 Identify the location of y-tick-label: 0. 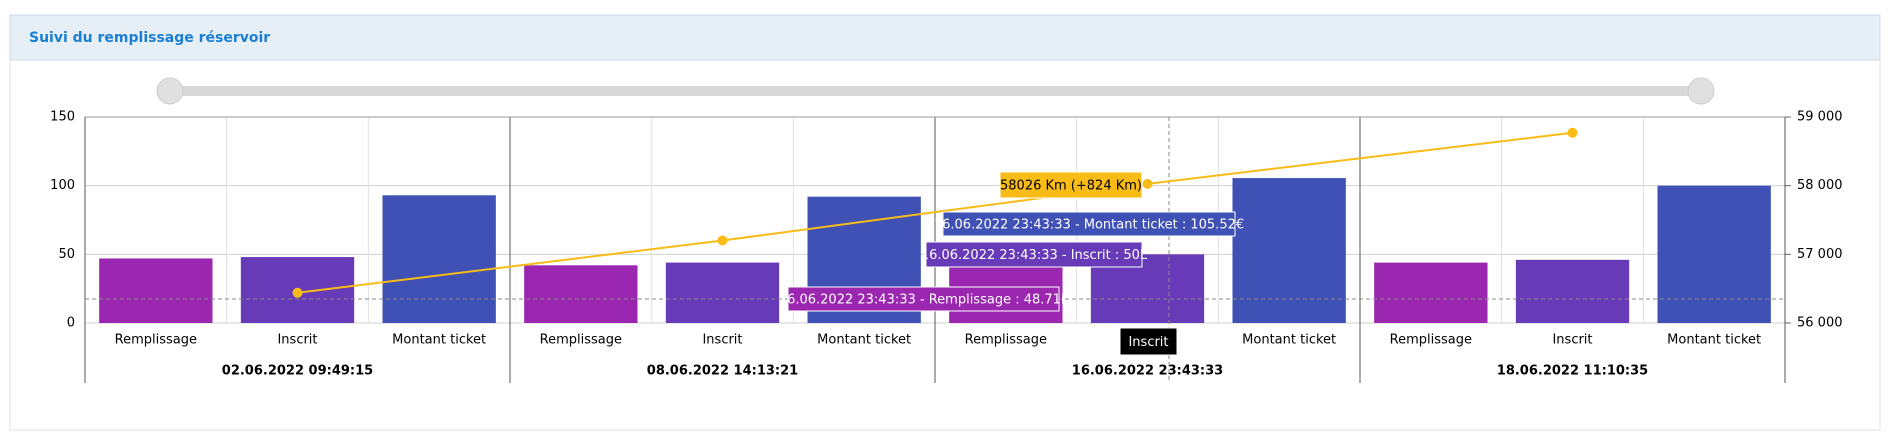
(71, 323).